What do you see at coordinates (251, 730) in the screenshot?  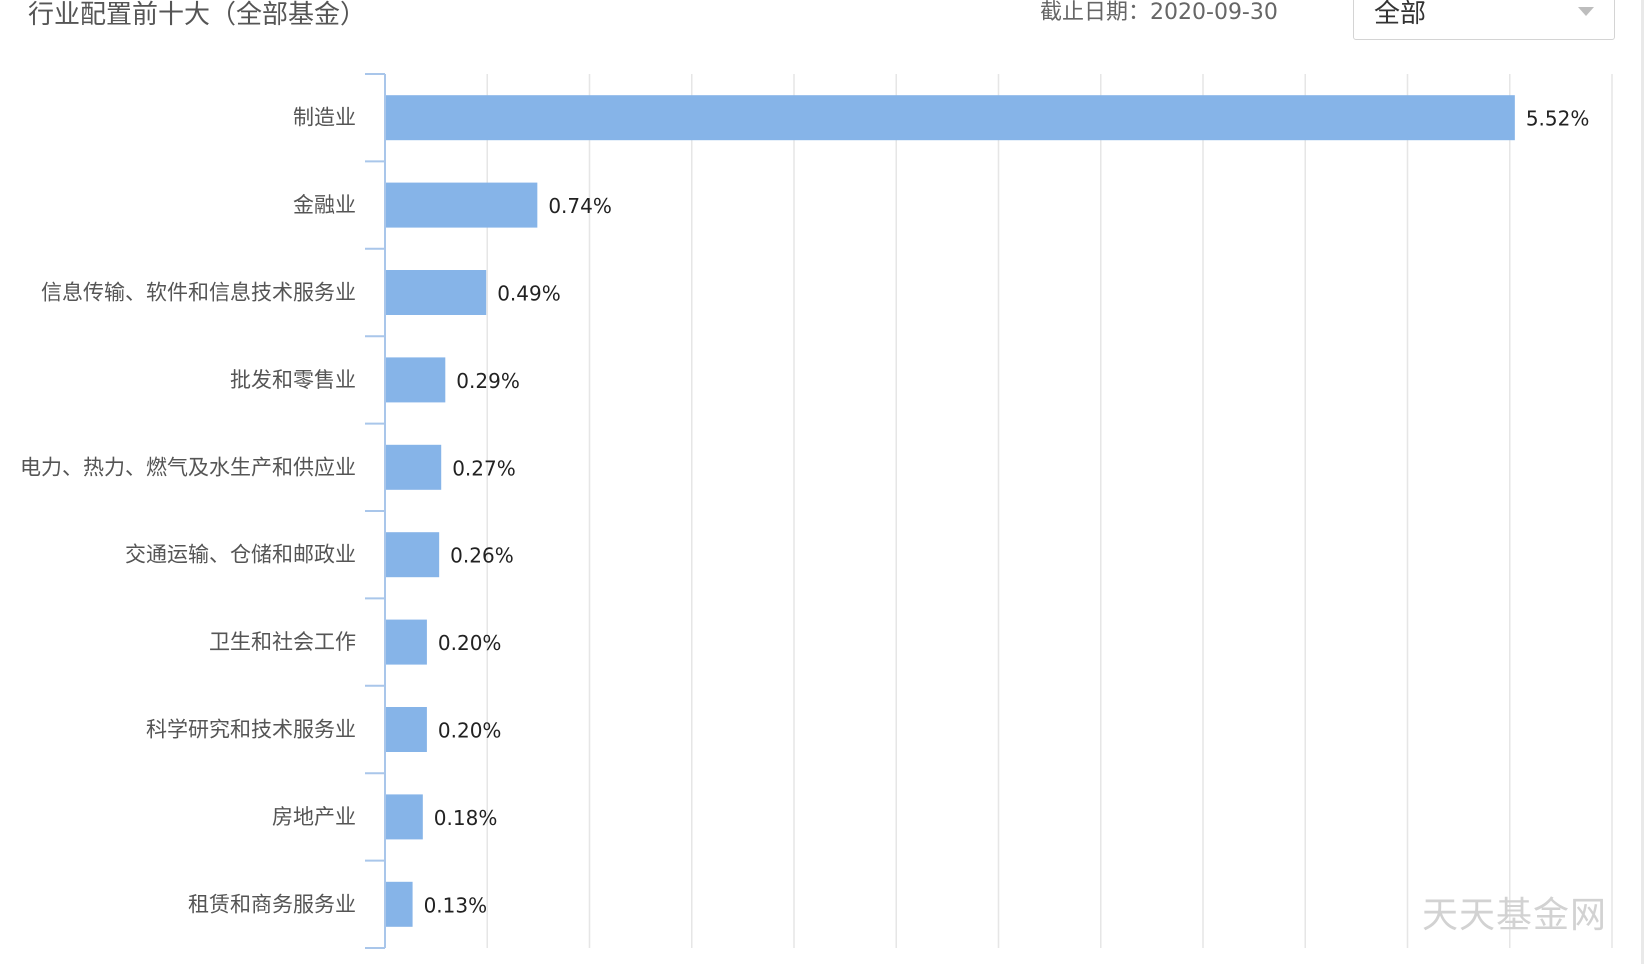 I see `category-label: 科学研究和技术服务业` at bounding box center [251, 730].